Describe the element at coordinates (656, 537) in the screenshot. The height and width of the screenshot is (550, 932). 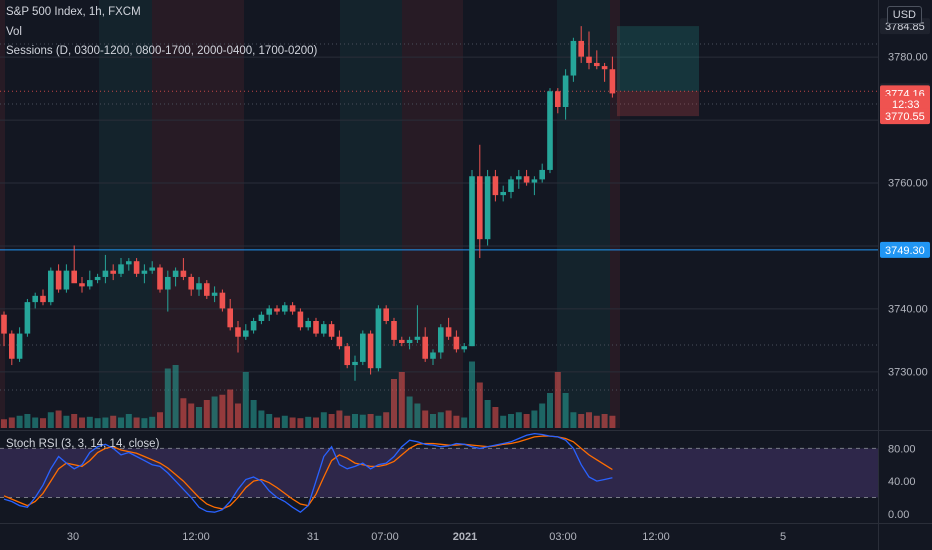
I see `time-tick-label: 12:00` at that location.